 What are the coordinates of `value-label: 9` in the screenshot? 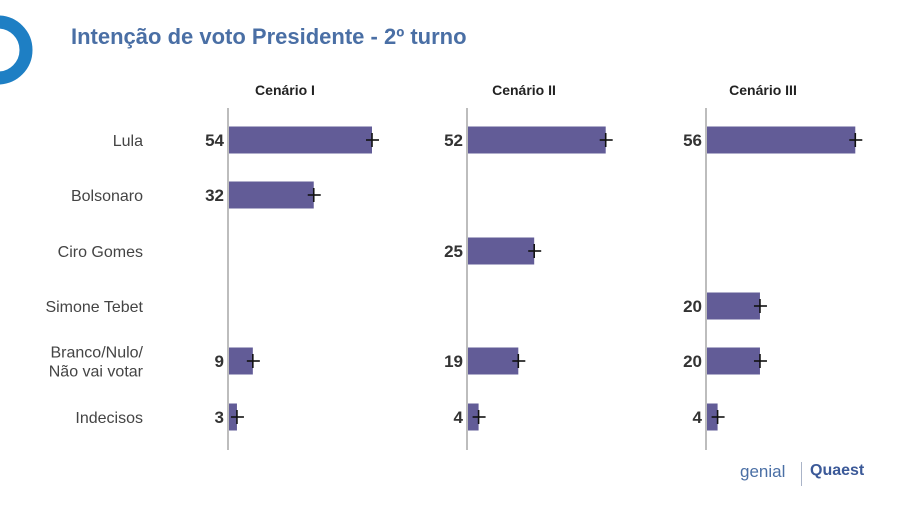 It's located at (219, 361).